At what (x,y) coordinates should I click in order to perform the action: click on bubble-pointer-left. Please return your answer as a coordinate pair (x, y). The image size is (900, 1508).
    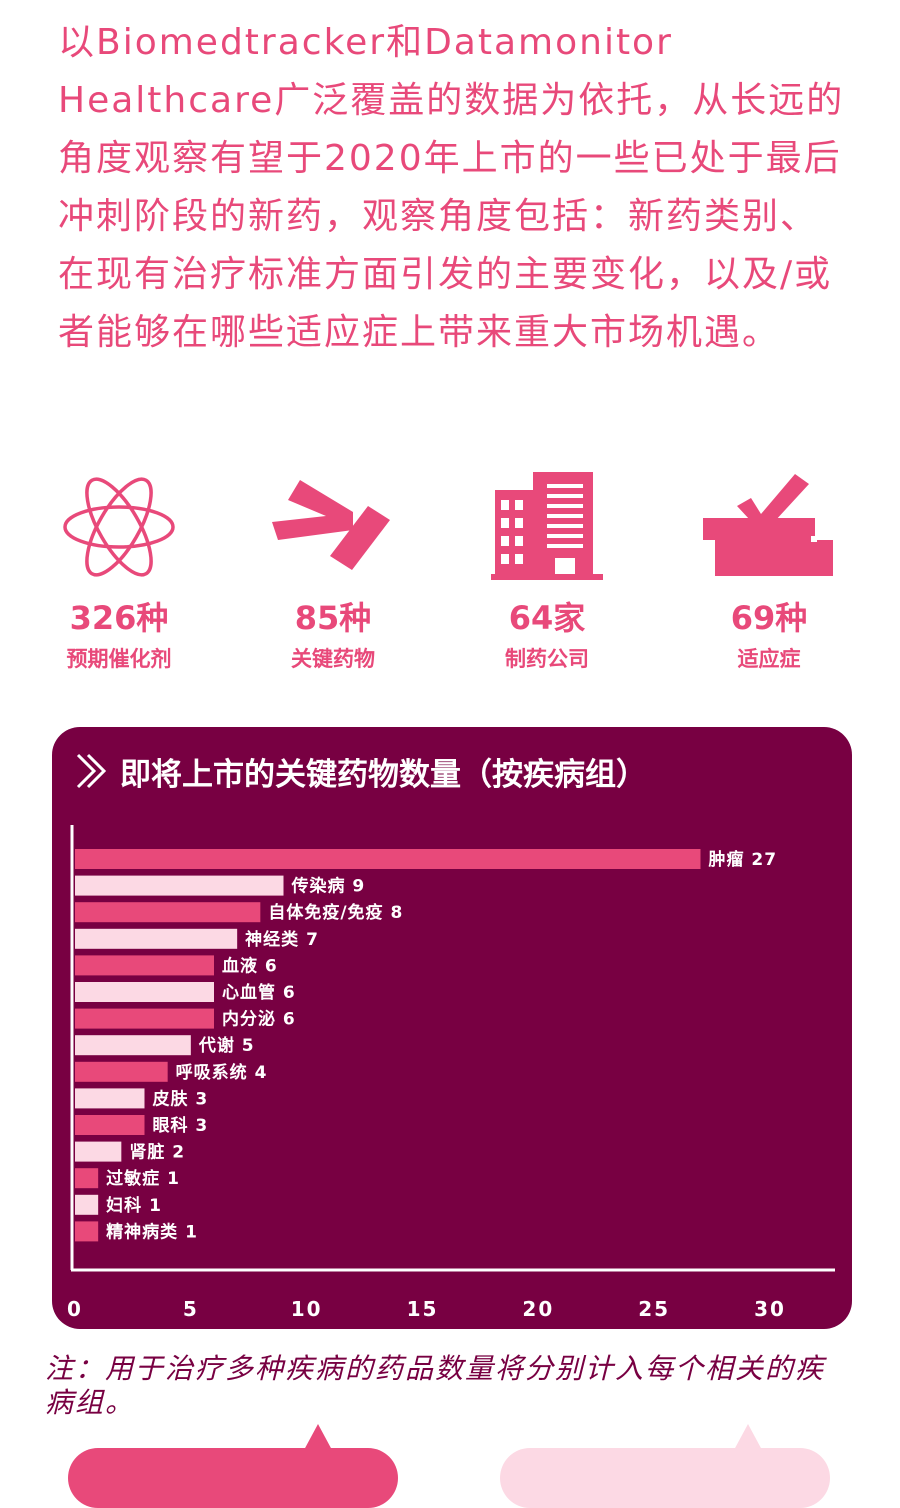
    Looking at the image, I should click on (318, 1437).